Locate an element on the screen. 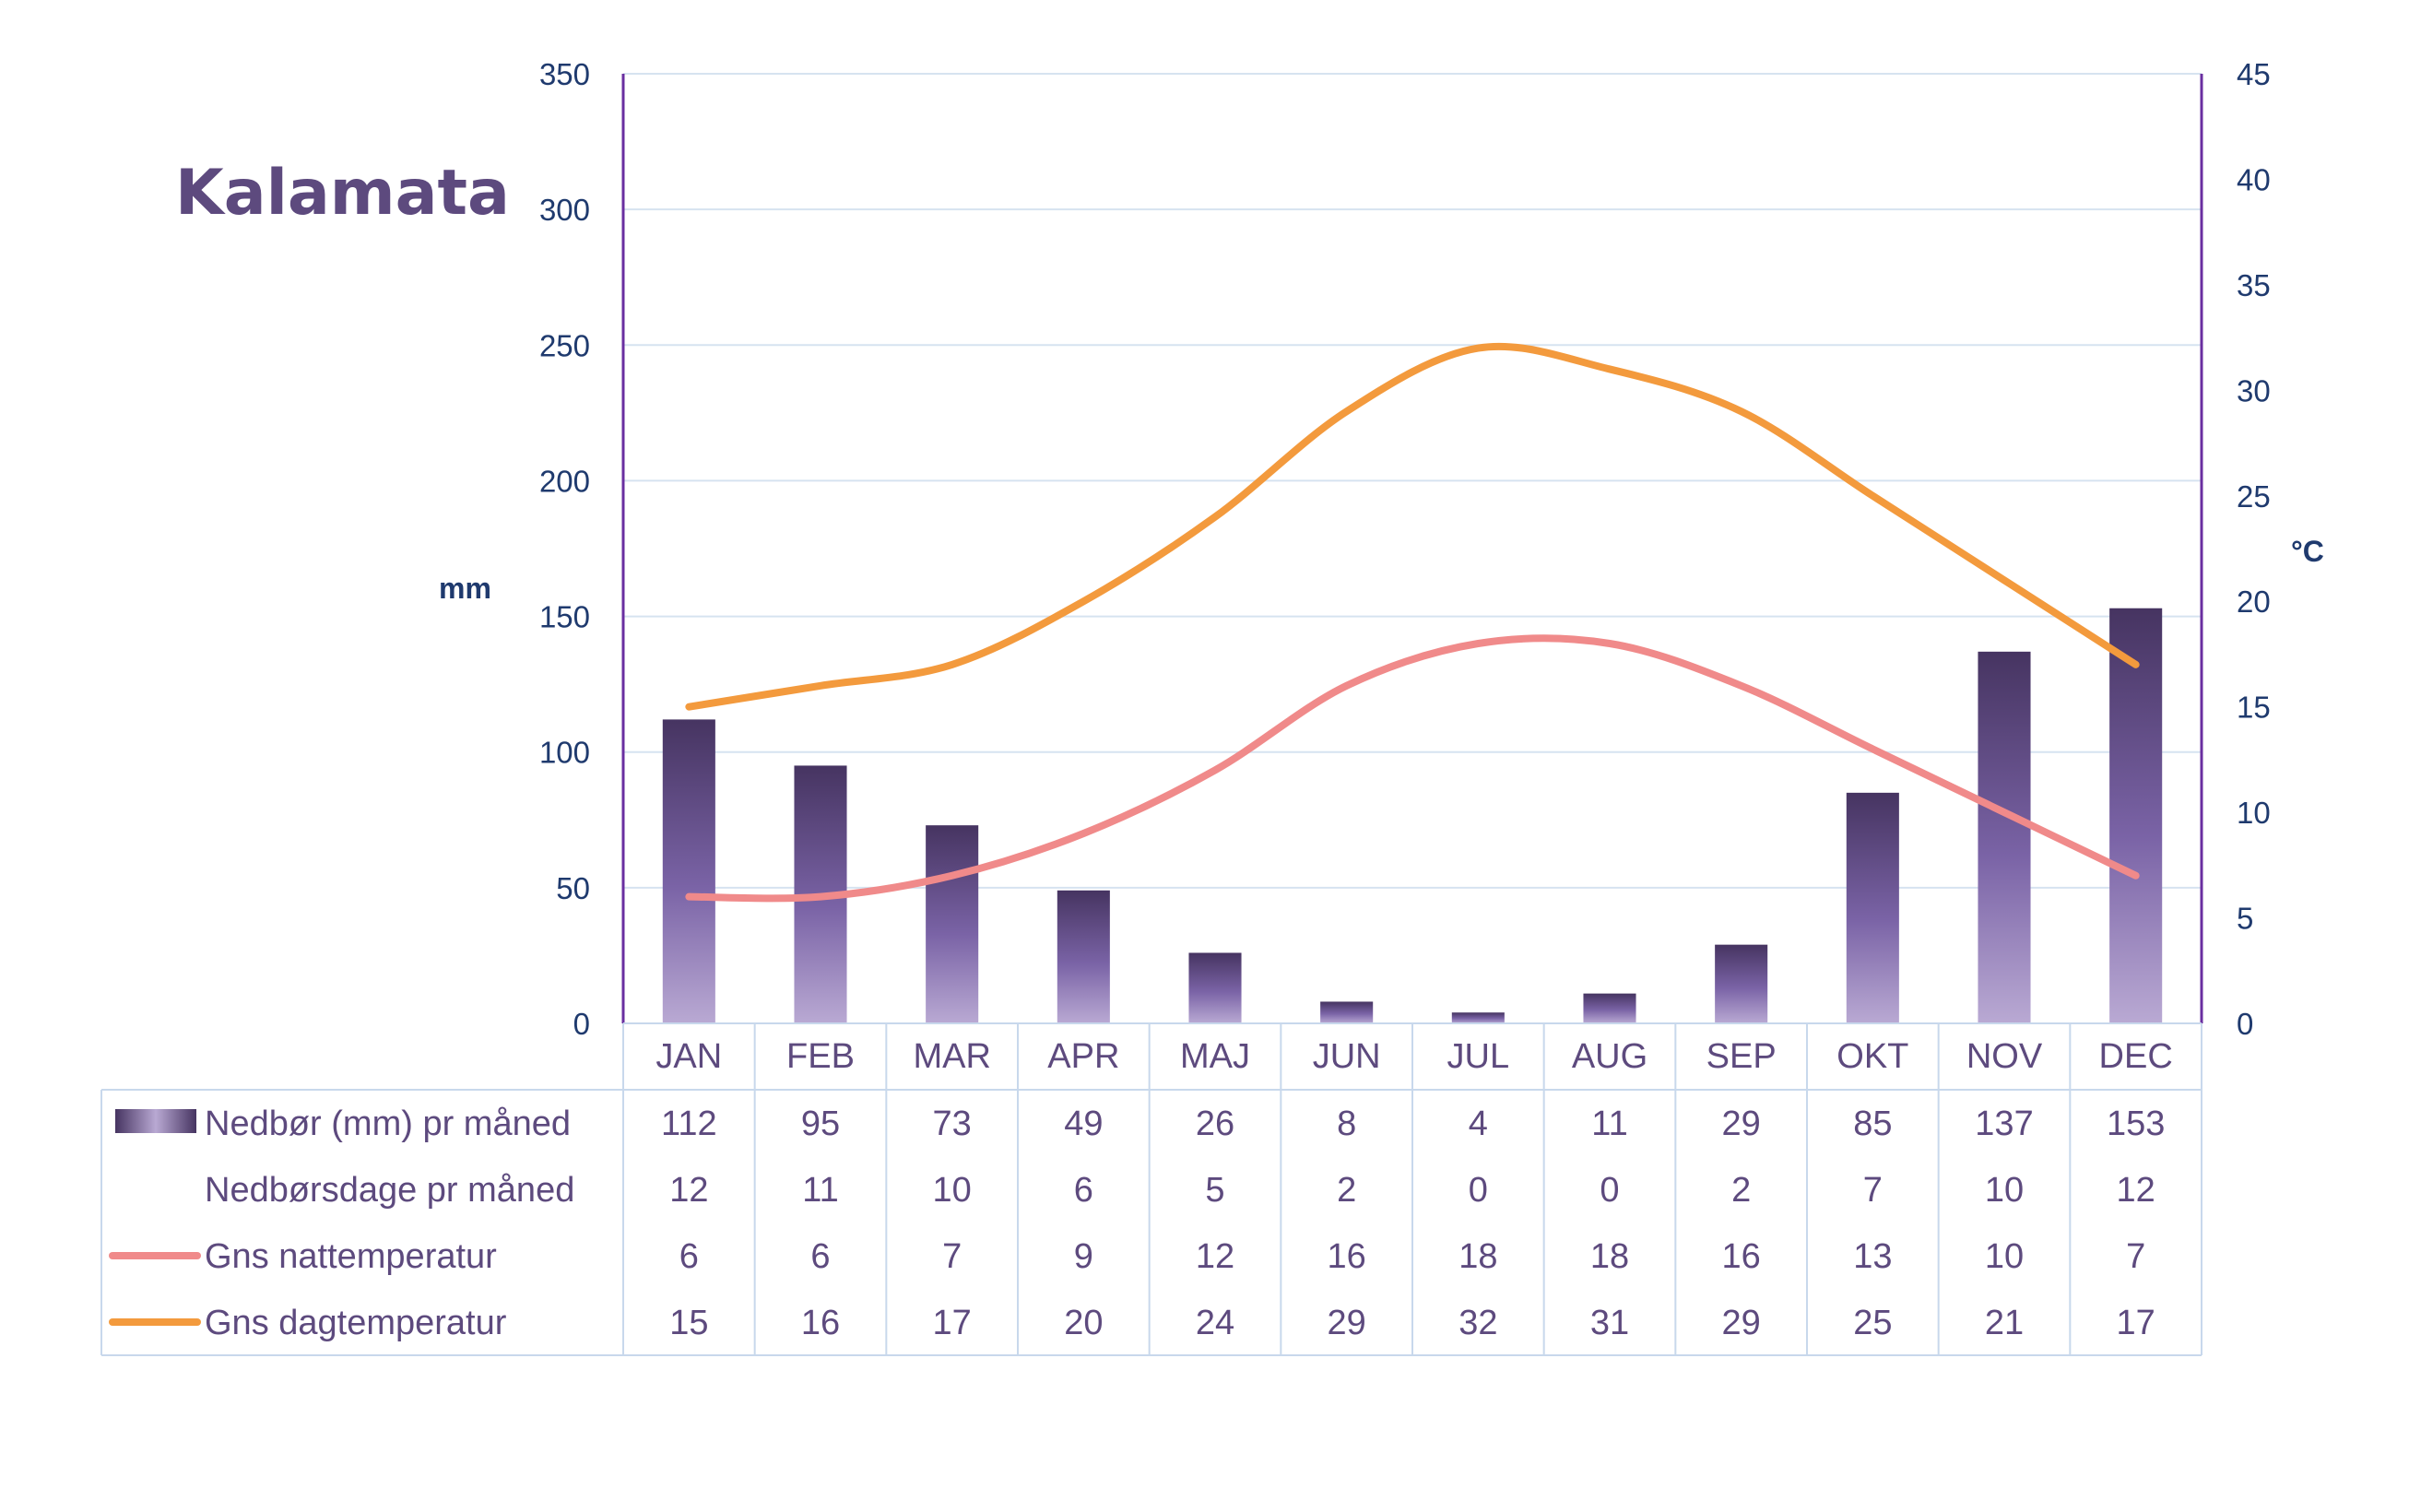  table-cell-value: 73 is located at coordinates (952, 1123).